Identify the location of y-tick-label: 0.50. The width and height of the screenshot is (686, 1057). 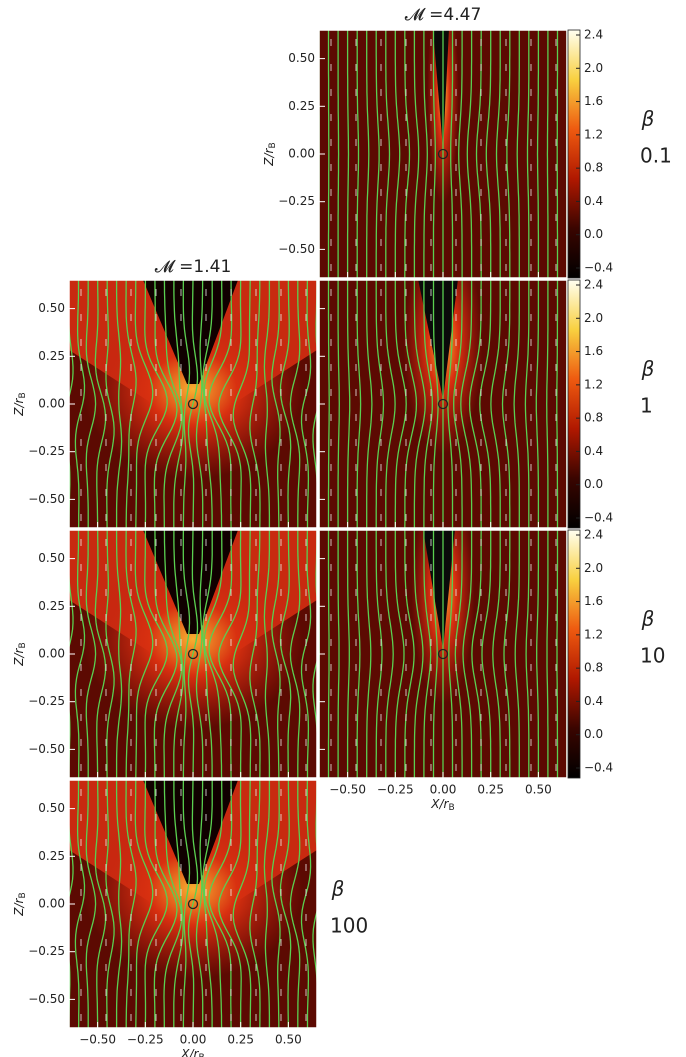
(51, 808).